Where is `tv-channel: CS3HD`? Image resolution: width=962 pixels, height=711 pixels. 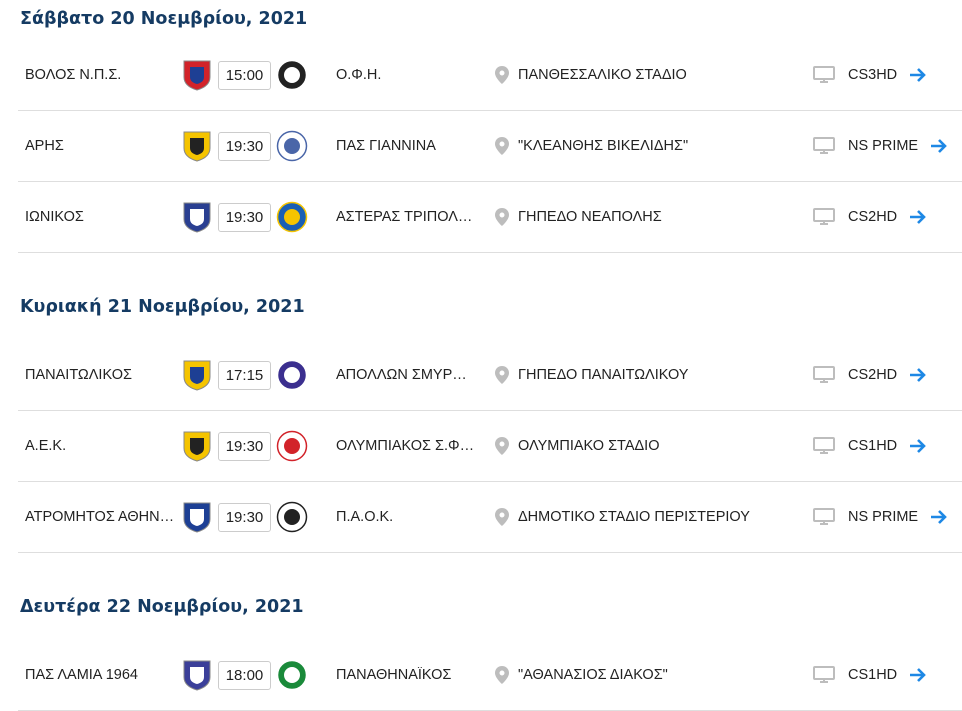
tv-channel: CS3HD is located at coordinates (873, 75).